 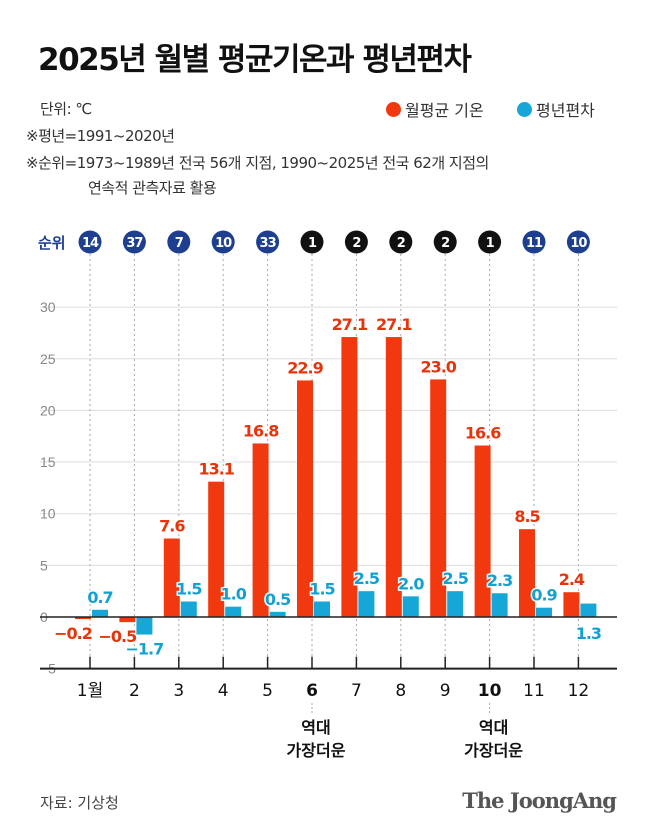 What do you see at coordinates (438, 366) in the screenshot?
I see `data-label: 23.0` at bounding box center [438, 366].